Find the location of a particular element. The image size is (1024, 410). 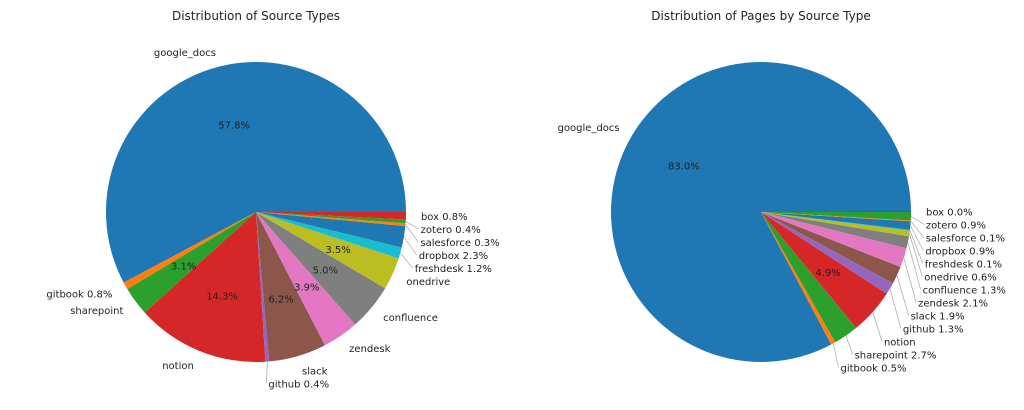

slice-label: gitbook 0.5% is located at coordinates (873, 368).